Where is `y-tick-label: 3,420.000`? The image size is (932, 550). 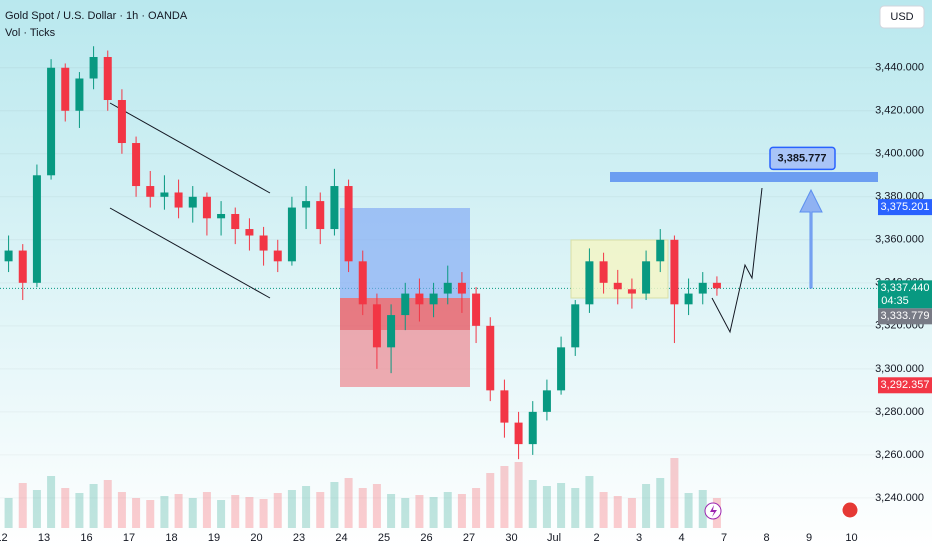 y-tick-label: 3,420.000 is located at coordinates (899, 111).